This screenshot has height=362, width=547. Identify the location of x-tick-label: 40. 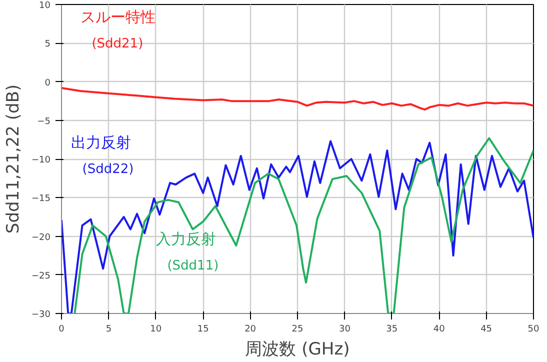
(439, 329).